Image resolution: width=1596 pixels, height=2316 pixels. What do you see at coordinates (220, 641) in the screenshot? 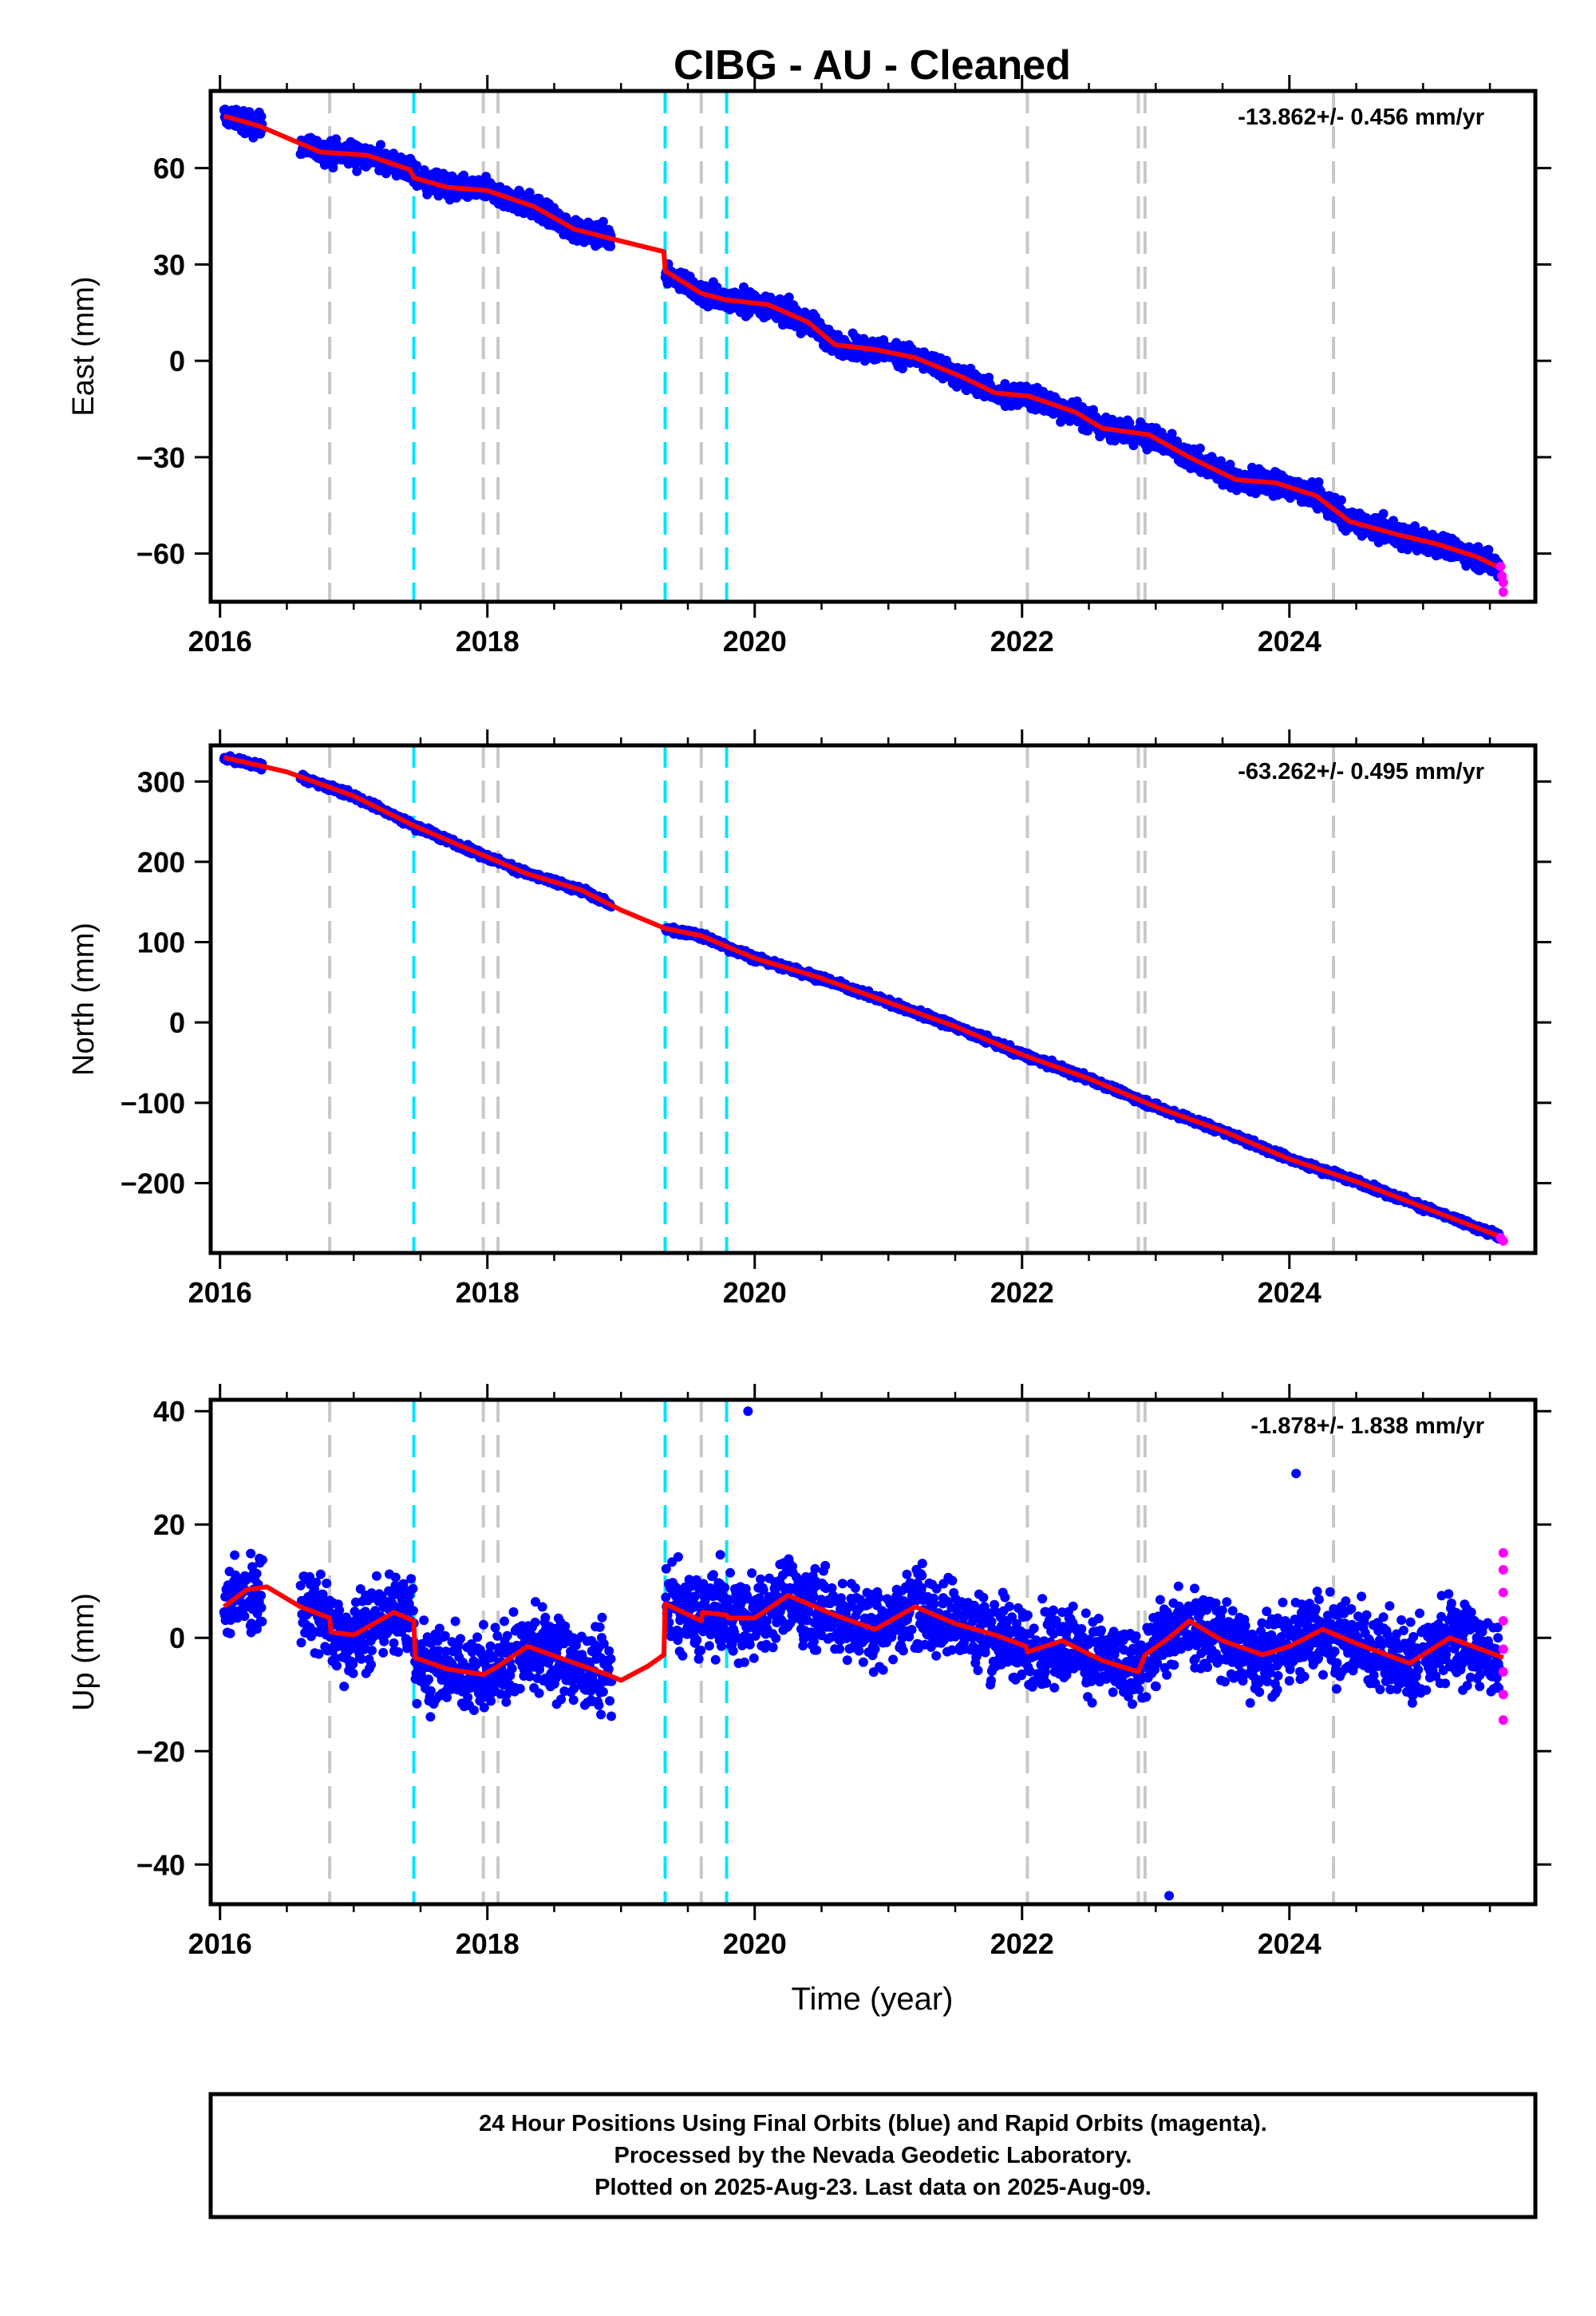
I see `x-tick-label: 2016` at bounding box center [220, 641].